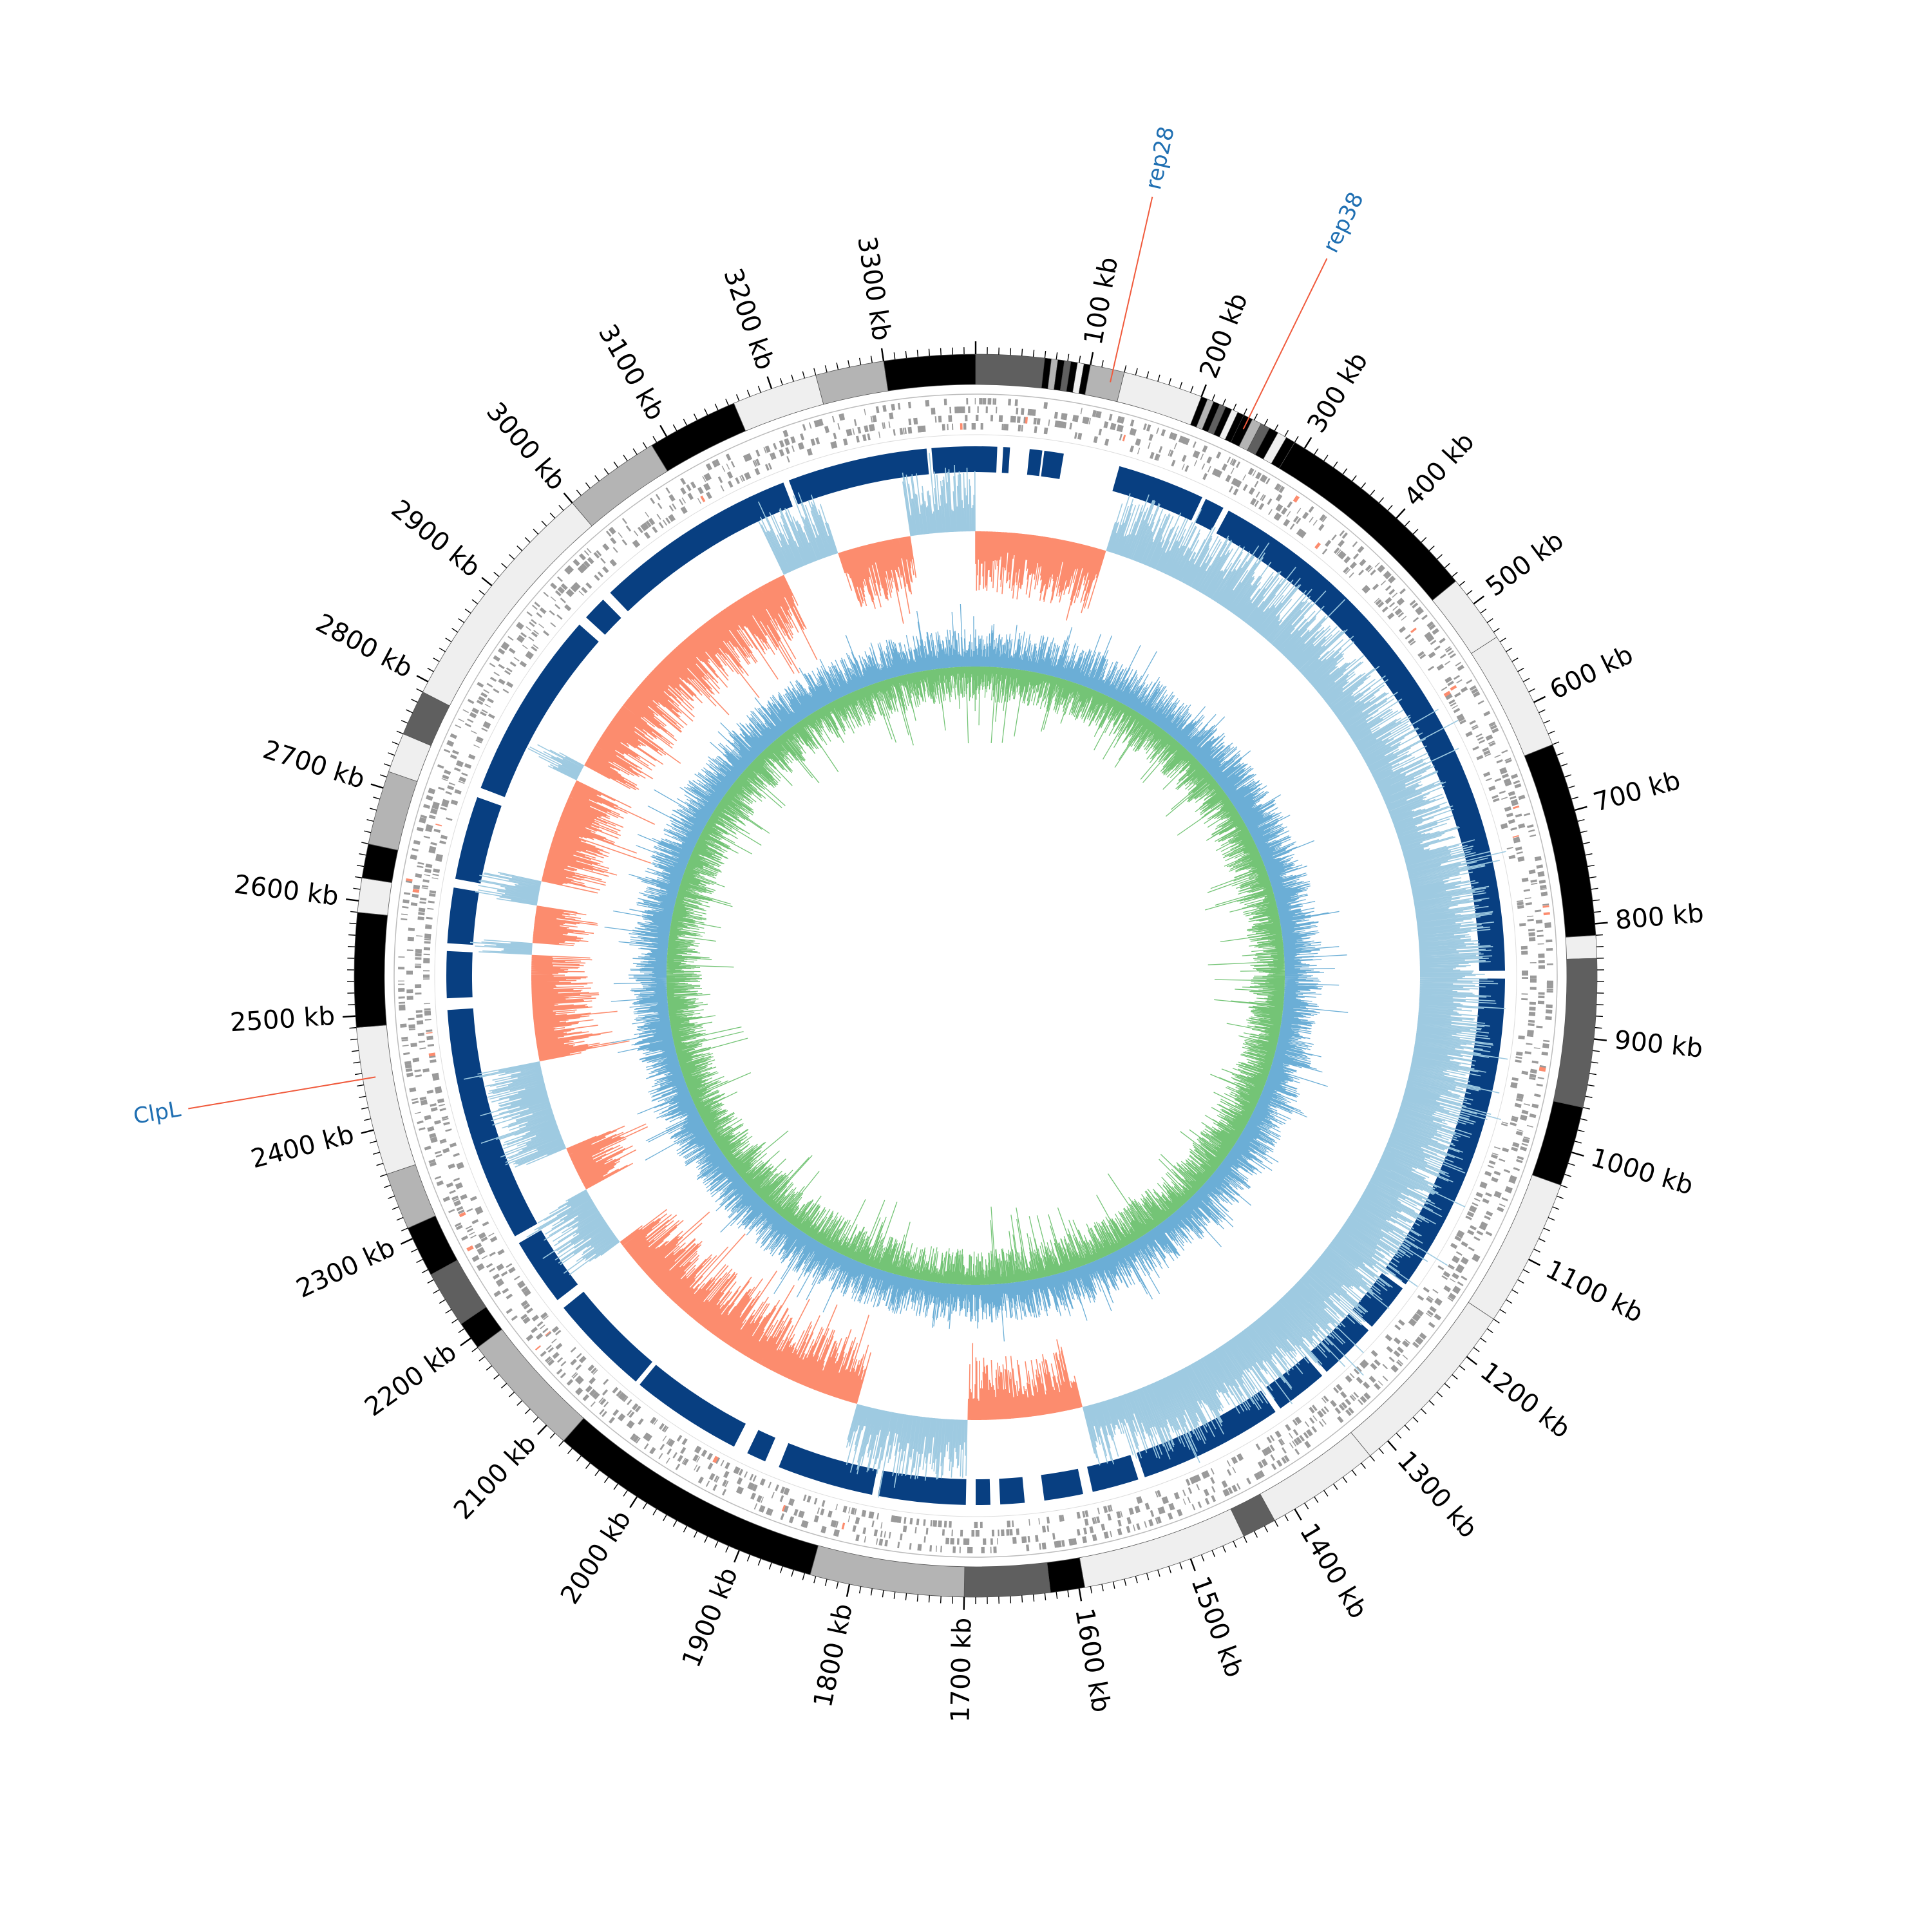  What do you see at coordinates (1560, 841) in the screenshot?
I see `block-segment` at bounding box center [1560, 841].